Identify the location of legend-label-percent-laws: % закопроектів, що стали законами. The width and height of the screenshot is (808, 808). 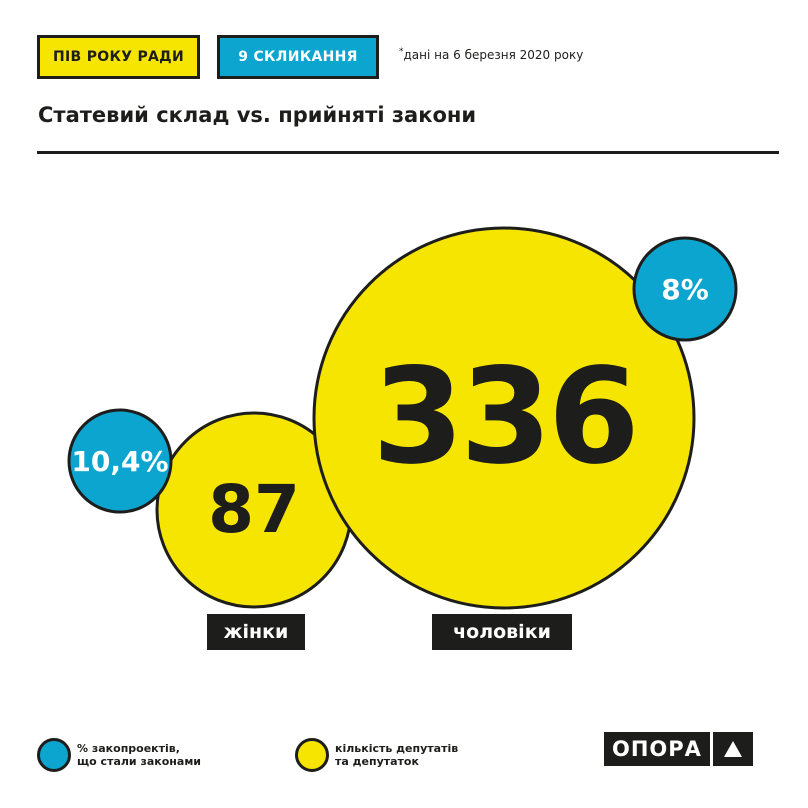
(139, 755).